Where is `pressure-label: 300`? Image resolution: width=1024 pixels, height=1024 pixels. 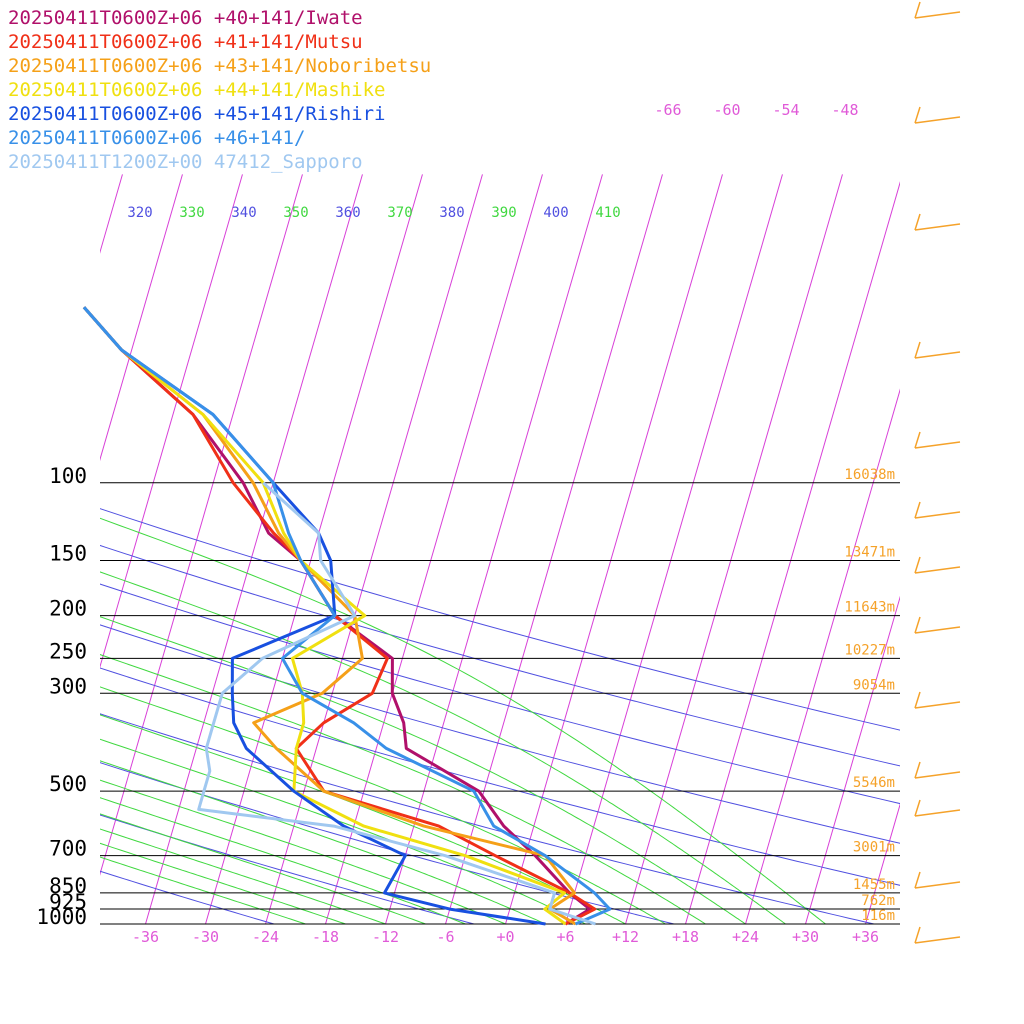 pressure-label: 300 is located at coordinates (68, 686).